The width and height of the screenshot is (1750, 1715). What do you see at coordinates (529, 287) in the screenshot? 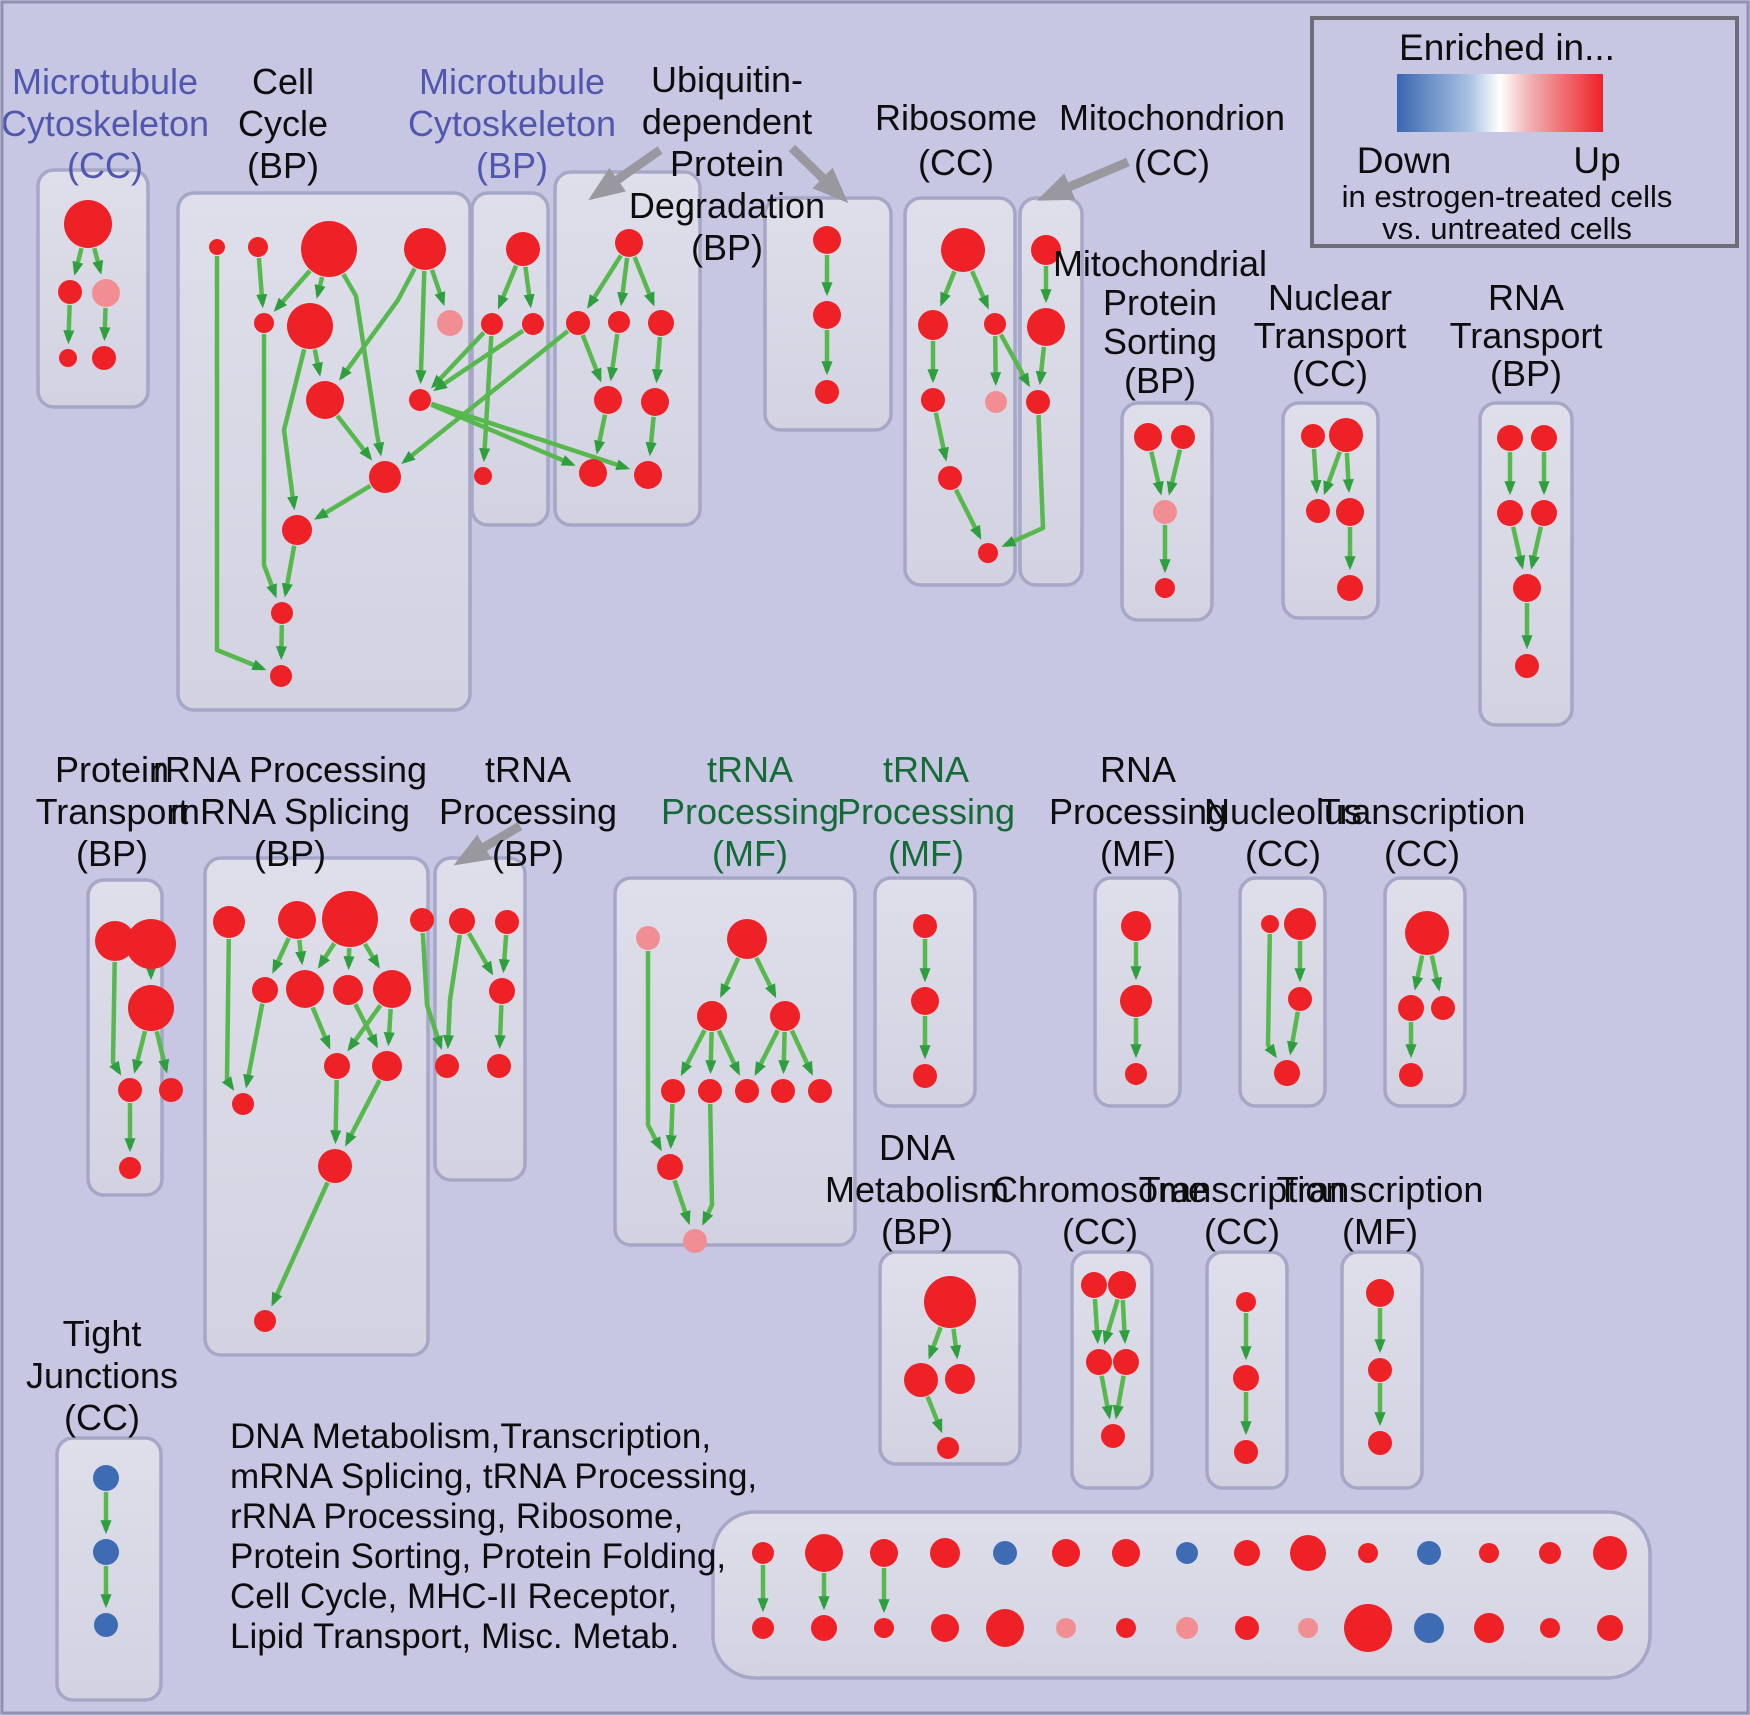
I see `edge-mt-bp` at bounding box center [529, 287].